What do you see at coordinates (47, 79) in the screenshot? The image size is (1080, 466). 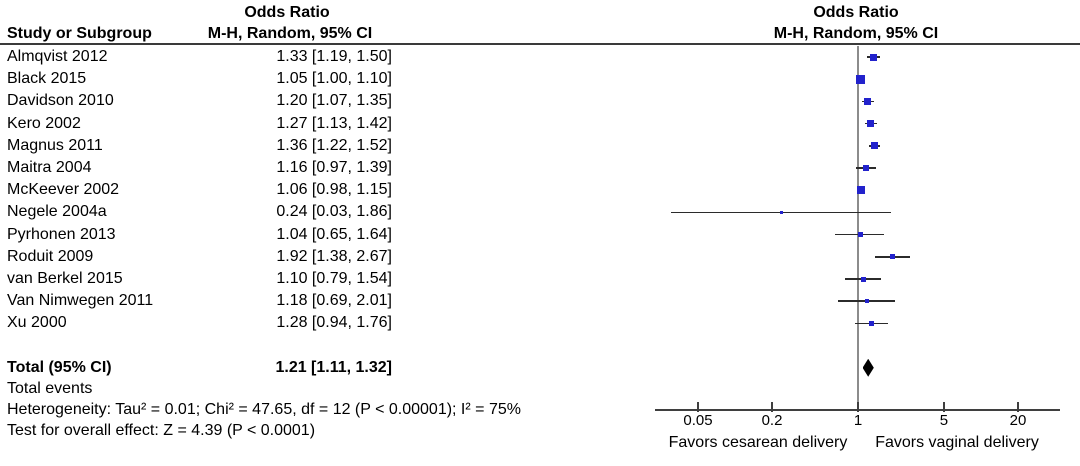 I see `study-label: Black 2015` at bounding box center [47, 79].